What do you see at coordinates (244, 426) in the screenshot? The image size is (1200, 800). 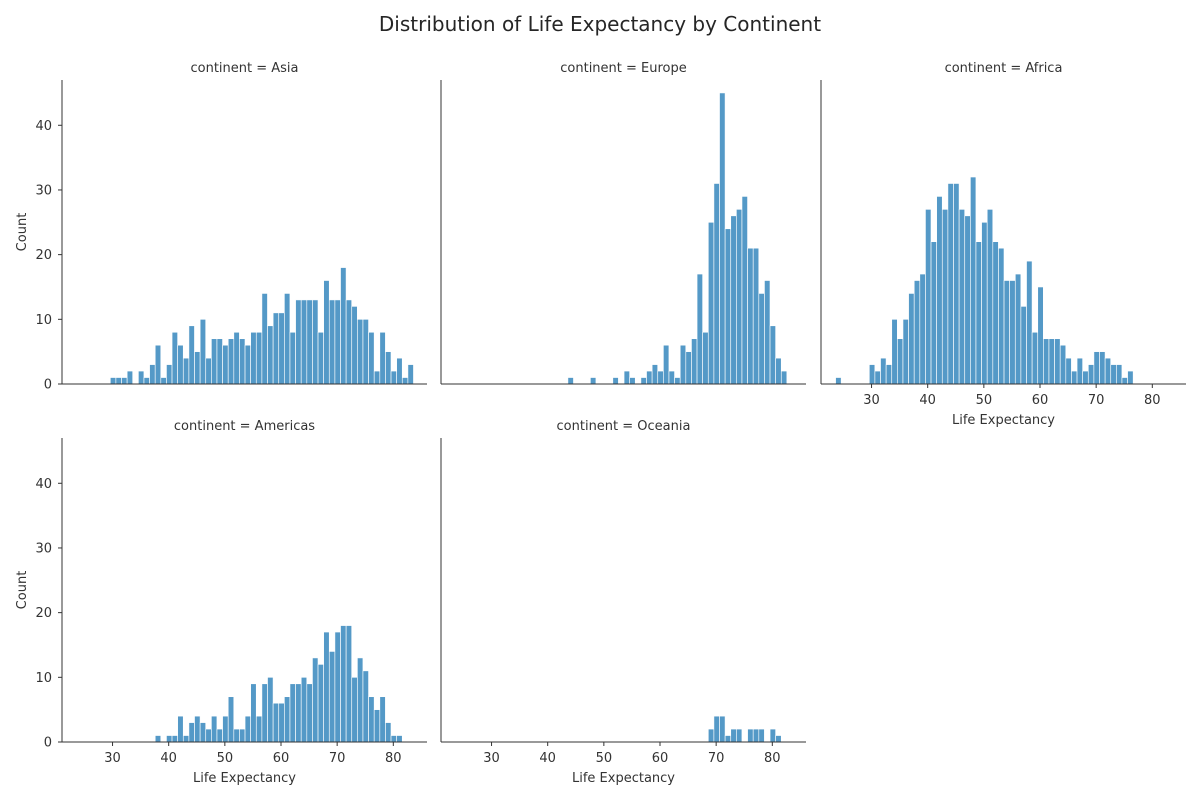 I see `facet-title: continent = Americas` at bounding box center [244, 426].